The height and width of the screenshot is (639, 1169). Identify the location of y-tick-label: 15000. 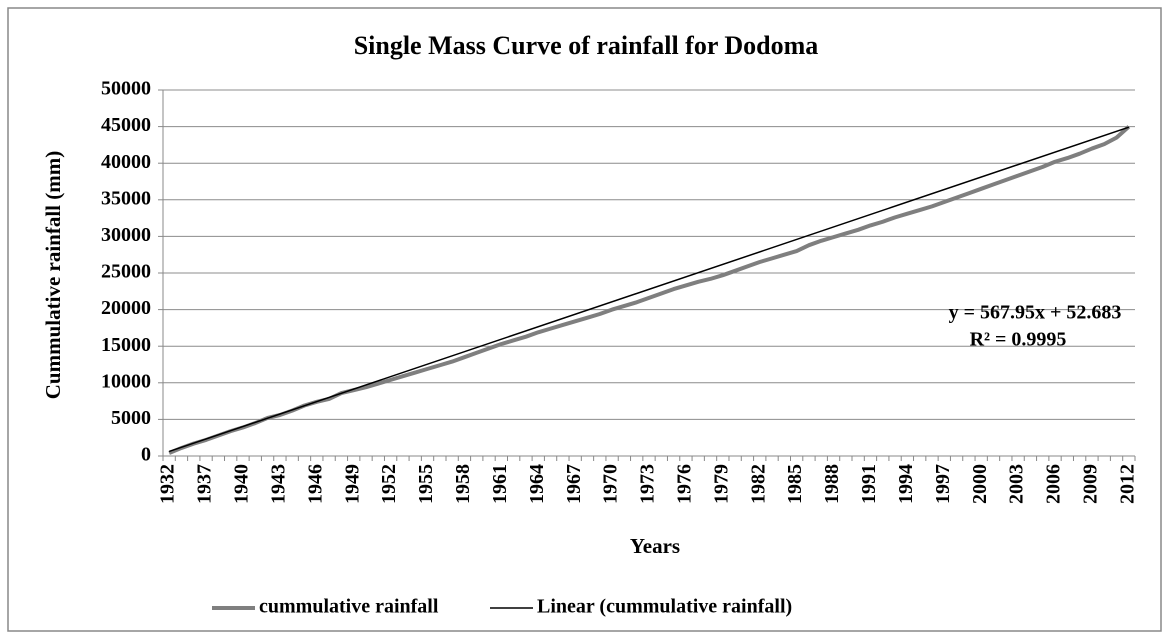
(126, 345).